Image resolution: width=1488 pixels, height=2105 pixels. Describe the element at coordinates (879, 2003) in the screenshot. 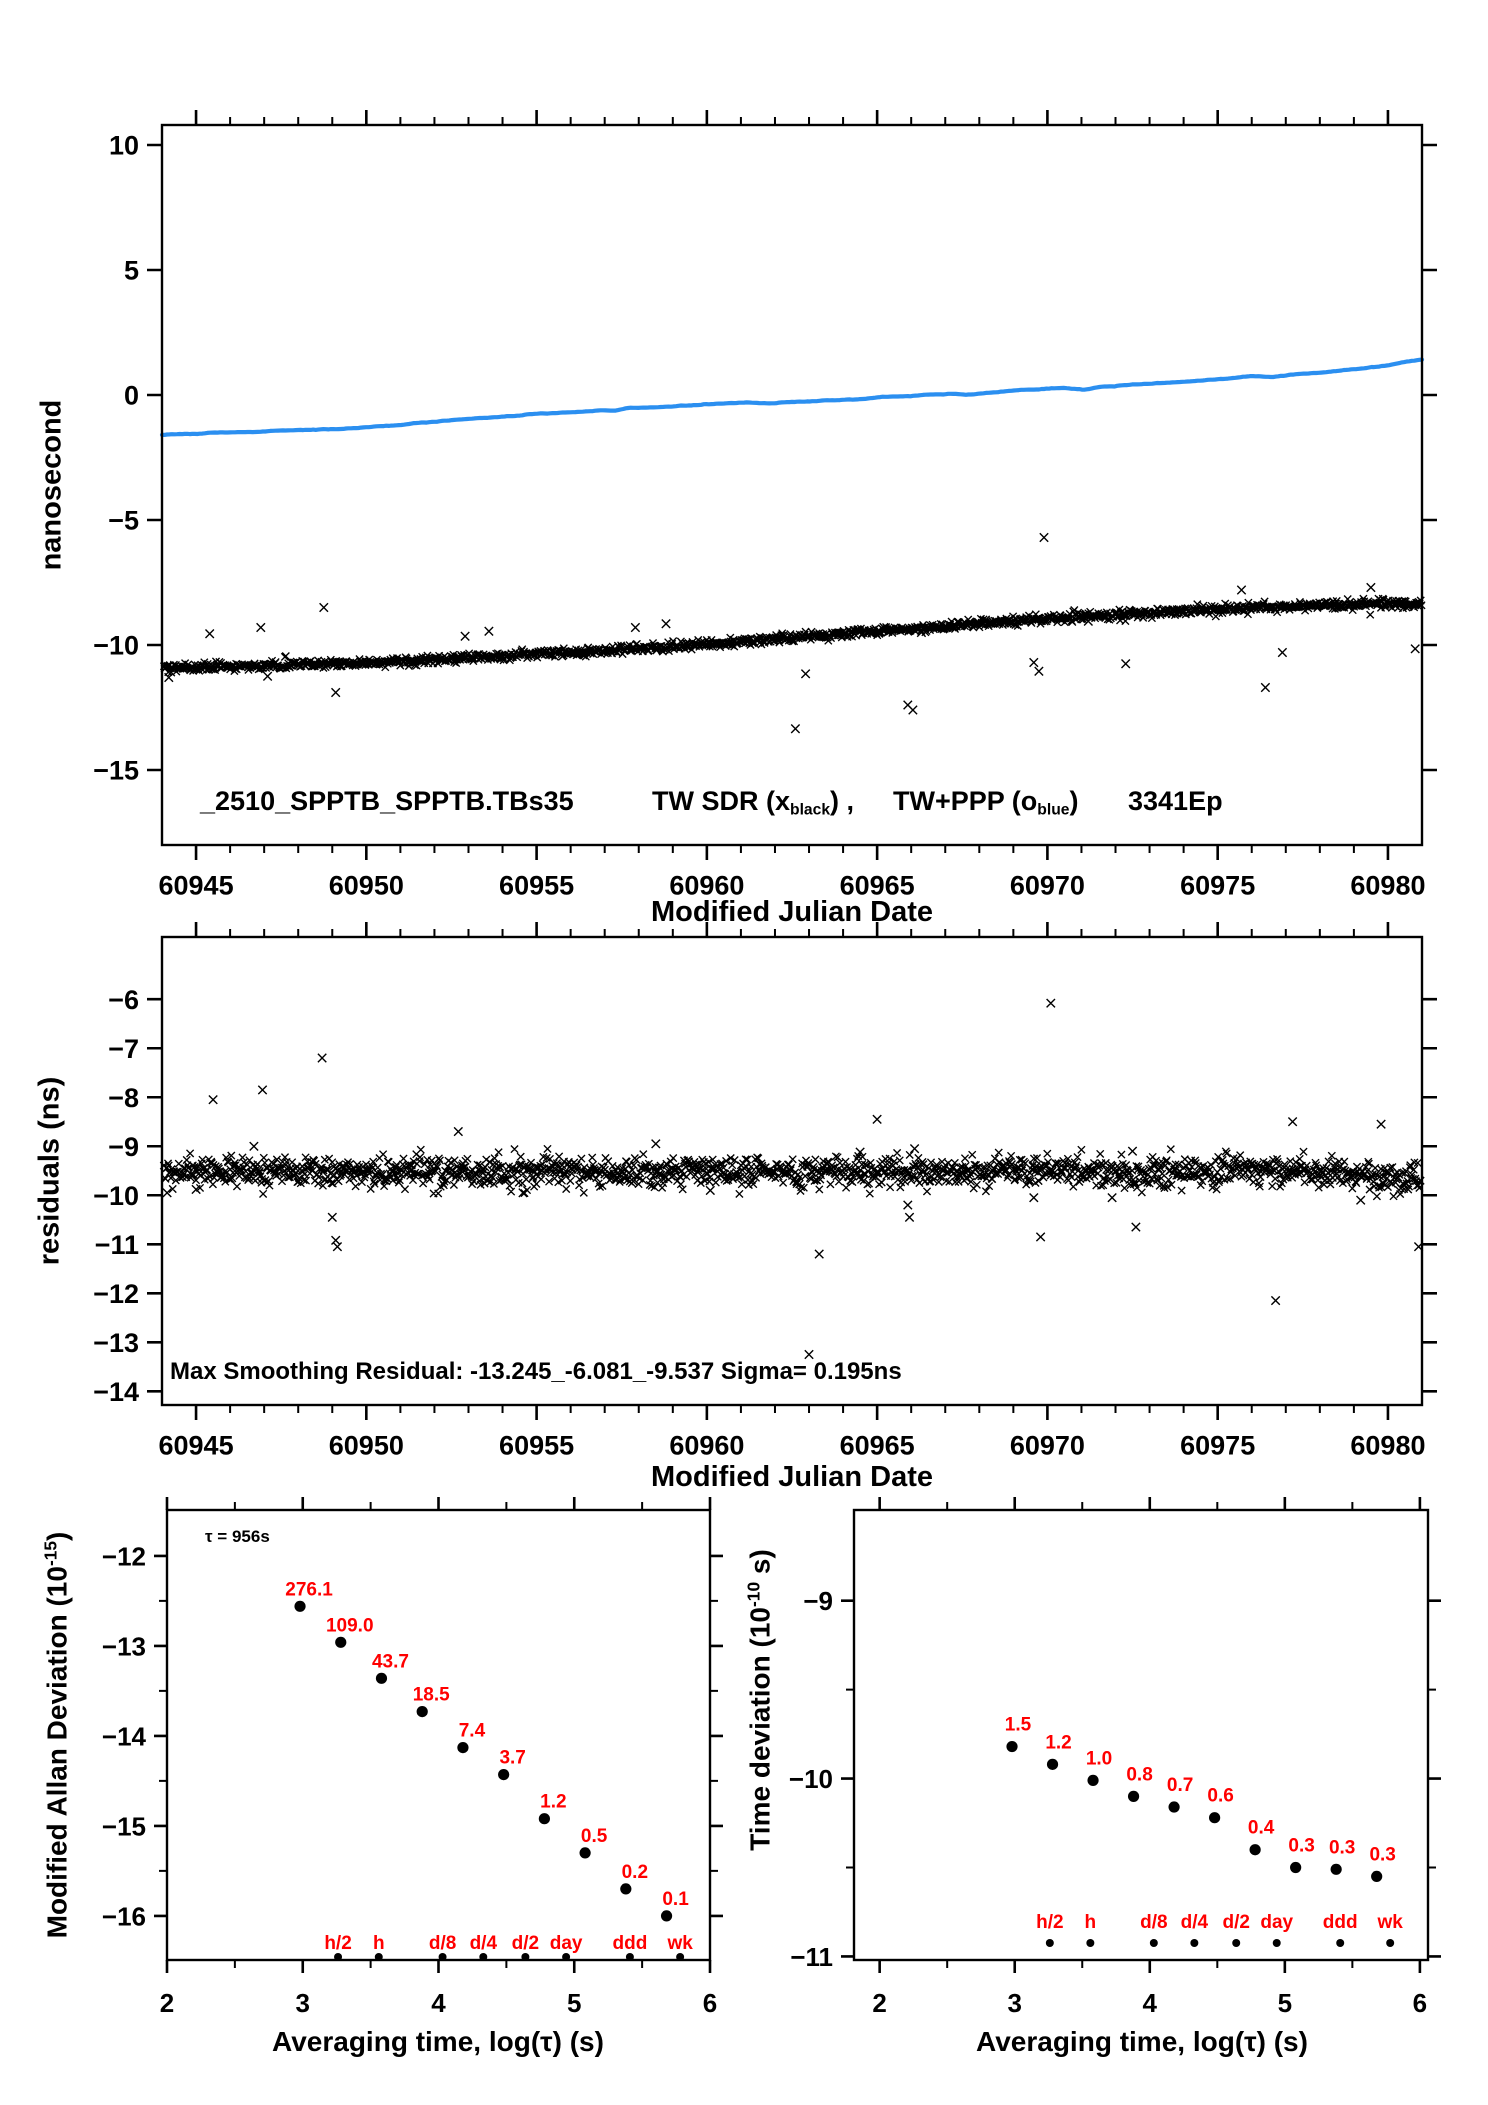

I see `x-tick-label: 2` at that location.